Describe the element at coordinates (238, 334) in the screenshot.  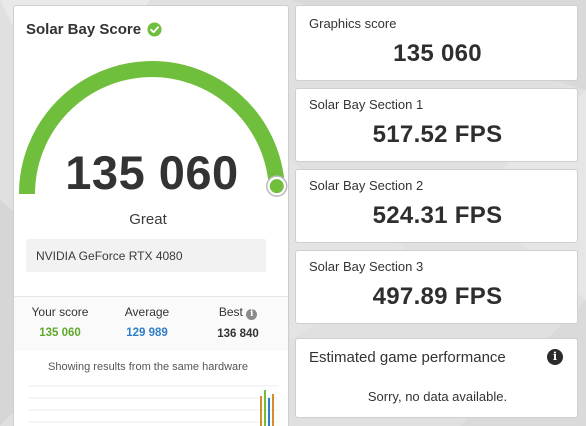
I see `best-value: 136 840` at that location.